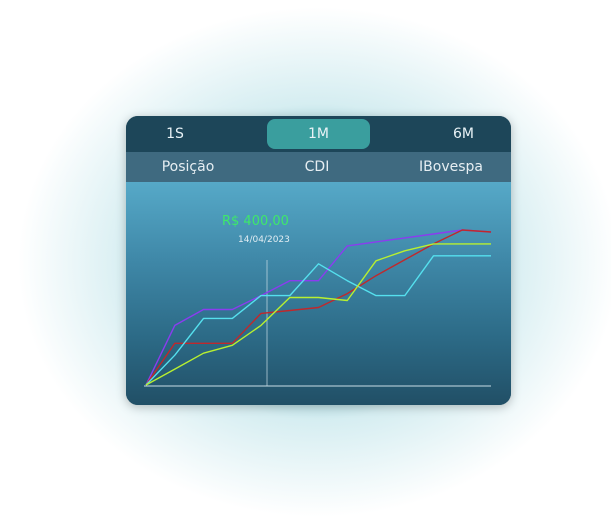 This screenshot has width=611, height=521. I want to click on tab-cdi: CDI, so click(317, 167).